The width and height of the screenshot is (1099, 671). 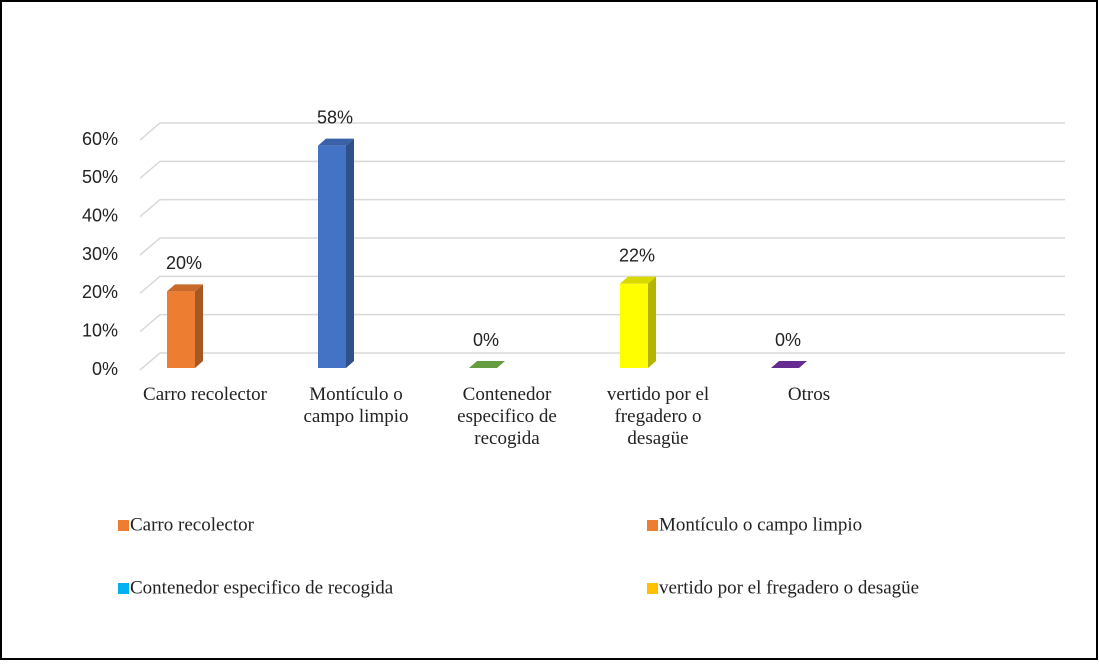 I want to click on x-tick-label-box: vertido por el fregadero o desagüe, so click(x=658, y=416).